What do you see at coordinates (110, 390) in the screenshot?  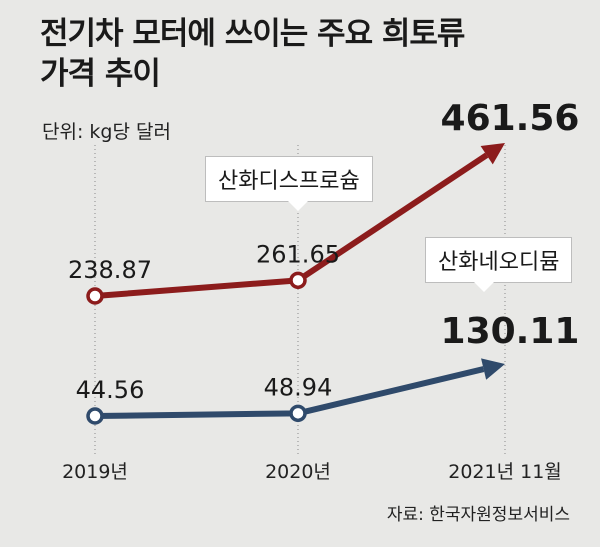 I see `data-label: 44.56` at bounding box center [110, 390].